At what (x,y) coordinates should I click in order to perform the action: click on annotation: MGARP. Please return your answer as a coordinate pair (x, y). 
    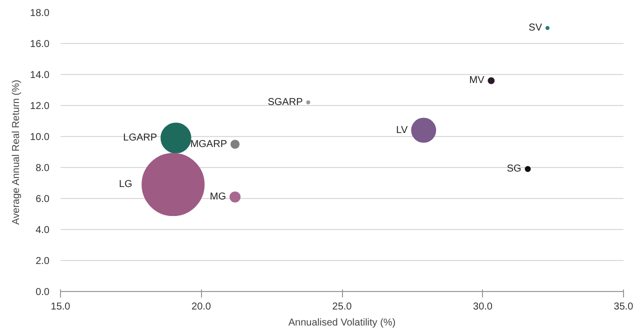
    Looking at the image, I should click on (209, 144).